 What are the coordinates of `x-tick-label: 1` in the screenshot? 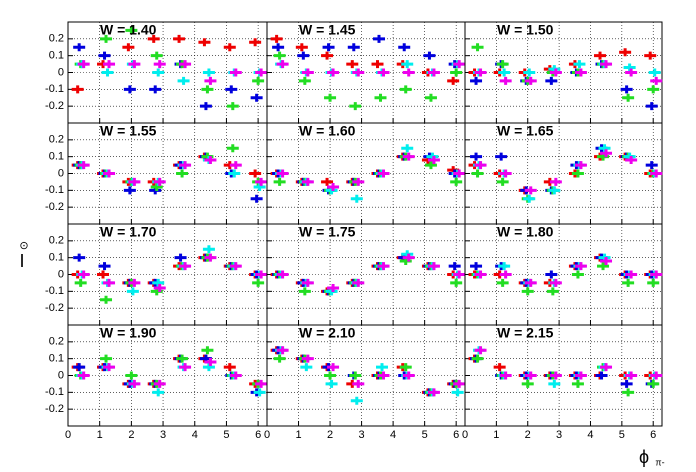 It's located at (100, 435).